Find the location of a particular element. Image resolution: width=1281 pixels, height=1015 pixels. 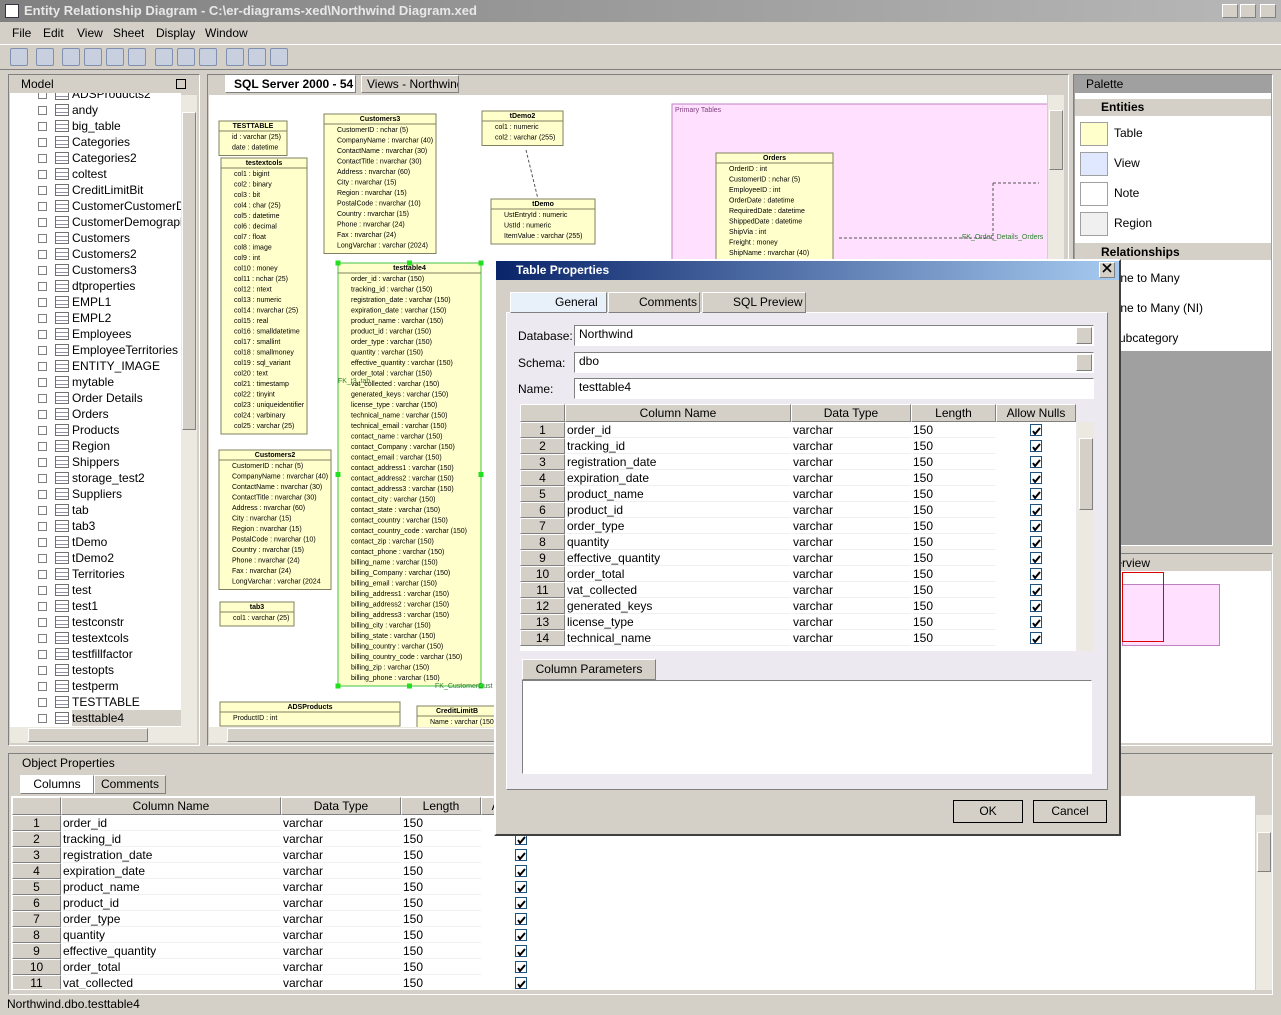

model-item: mytable is located at coordinates (93, 382).